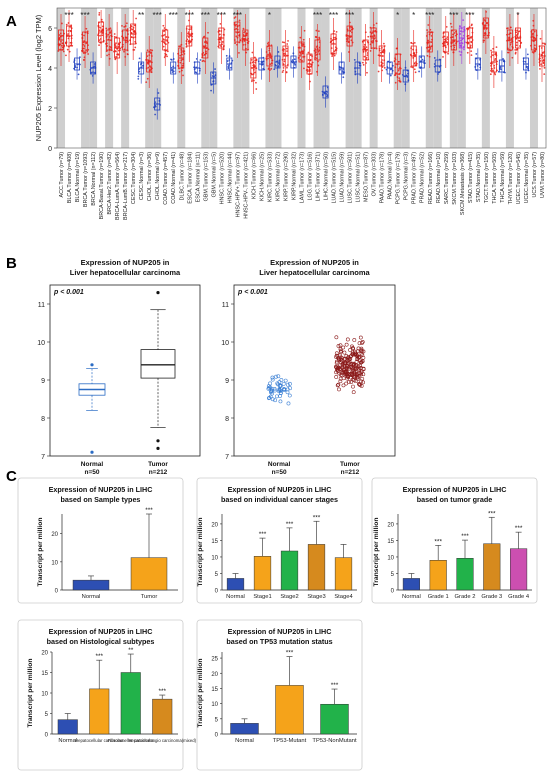  What do you see at coordinates (235, 597) in the screenshot?
I see `x-tick-label: Normal` at bounding box center [235, 597].